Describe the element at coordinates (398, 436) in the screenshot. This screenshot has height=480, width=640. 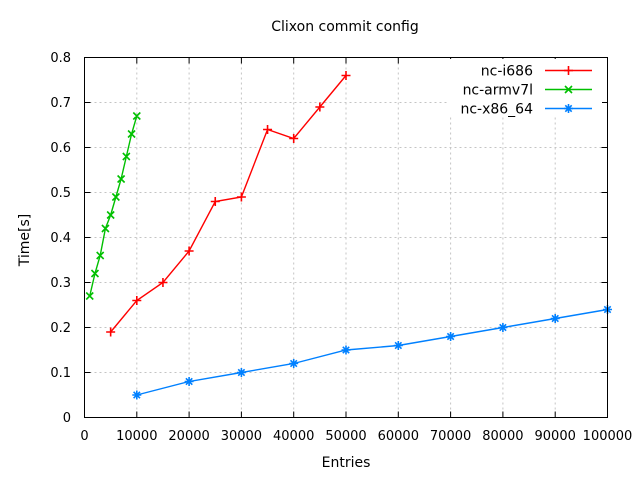
I see `x-tick-label: 60000` at that location.